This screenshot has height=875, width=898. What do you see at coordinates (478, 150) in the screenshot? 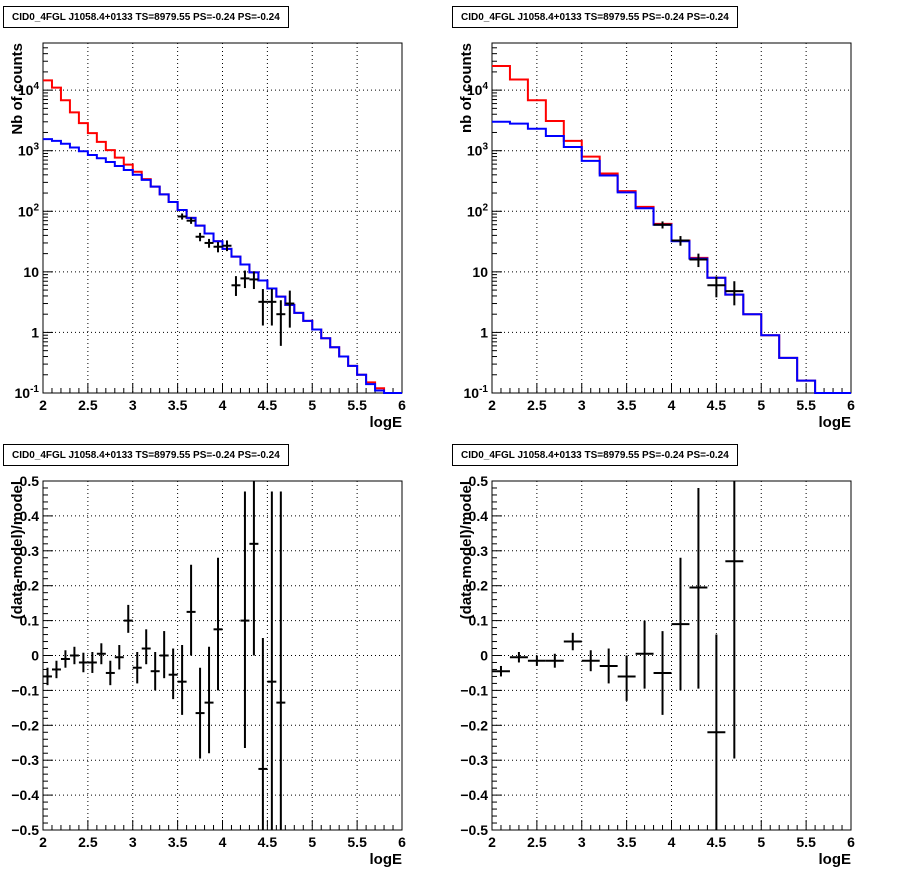
I see `y-tick-label: 10³` at bounding box center [478, 150].